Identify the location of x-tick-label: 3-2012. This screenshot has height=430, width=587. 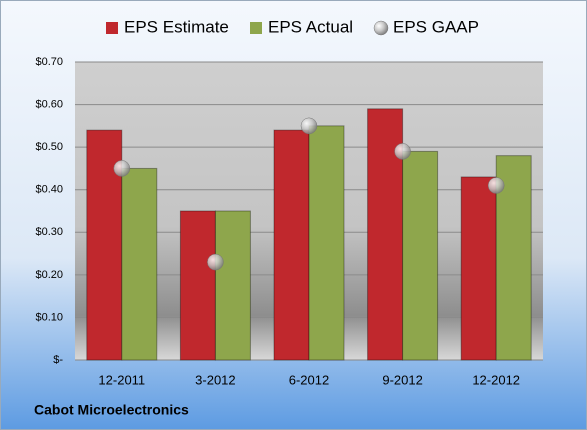
(215, 379).